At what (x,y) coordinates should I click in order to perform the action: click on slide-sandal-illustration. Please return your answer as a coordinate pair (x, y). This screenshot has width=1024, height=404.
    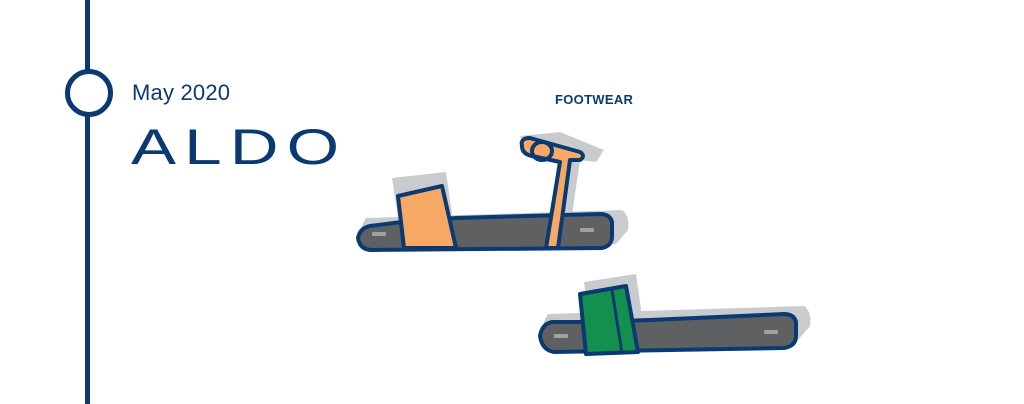
    Looking at the image, I should click on (674, 315).